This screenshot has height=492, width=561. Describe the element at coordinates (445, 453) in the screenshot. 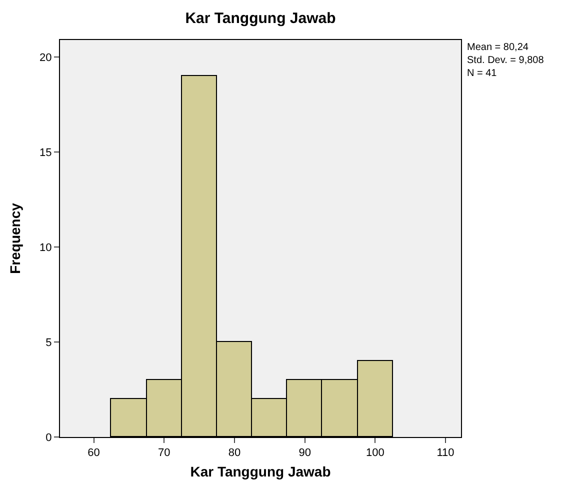

I see `x-tick-label: 110` at that location.